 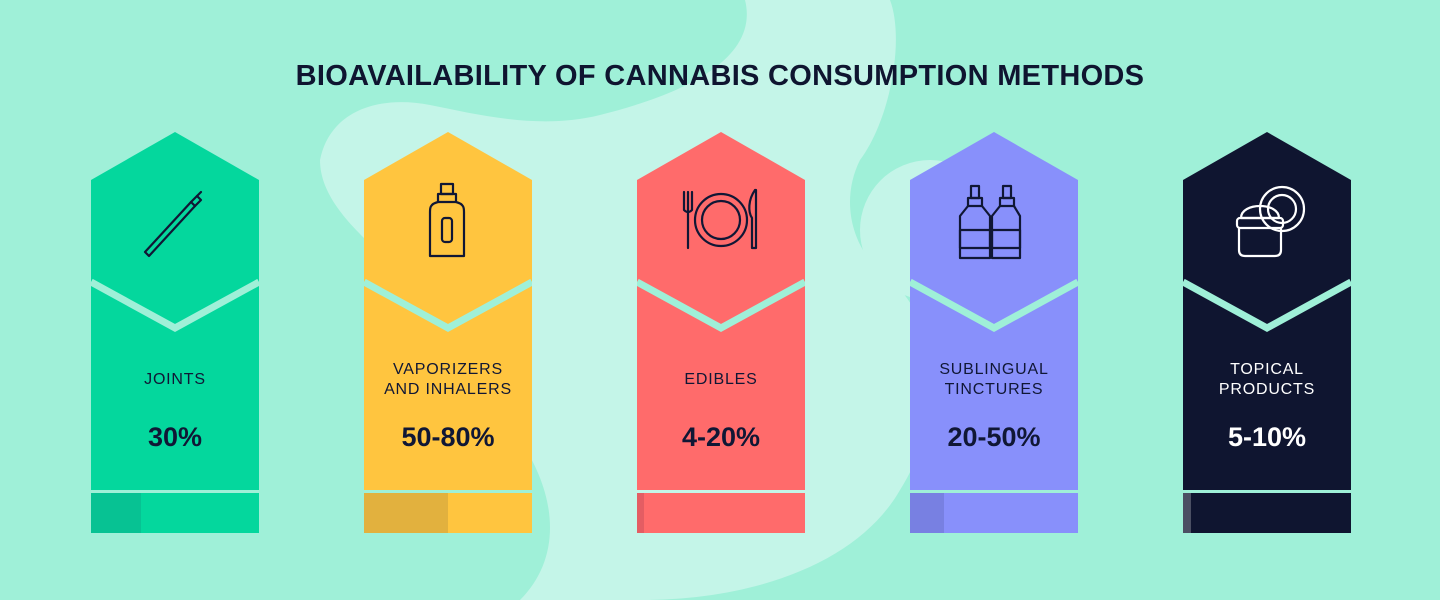 I want to click on method-card: VAPORIZERS AND INHALERS 50-80%, so click(x=448, y=332).